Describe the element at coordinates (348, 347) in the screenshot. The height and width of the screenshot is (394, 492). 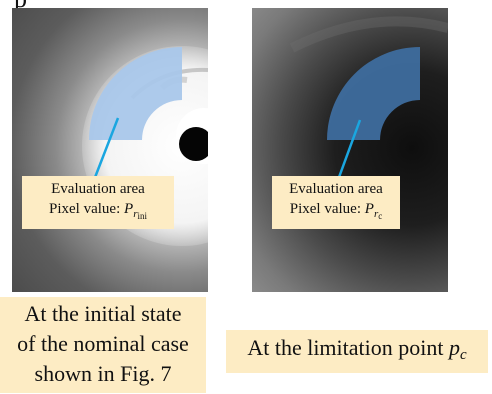
I see `caption-text: At the limitation point` at that location.